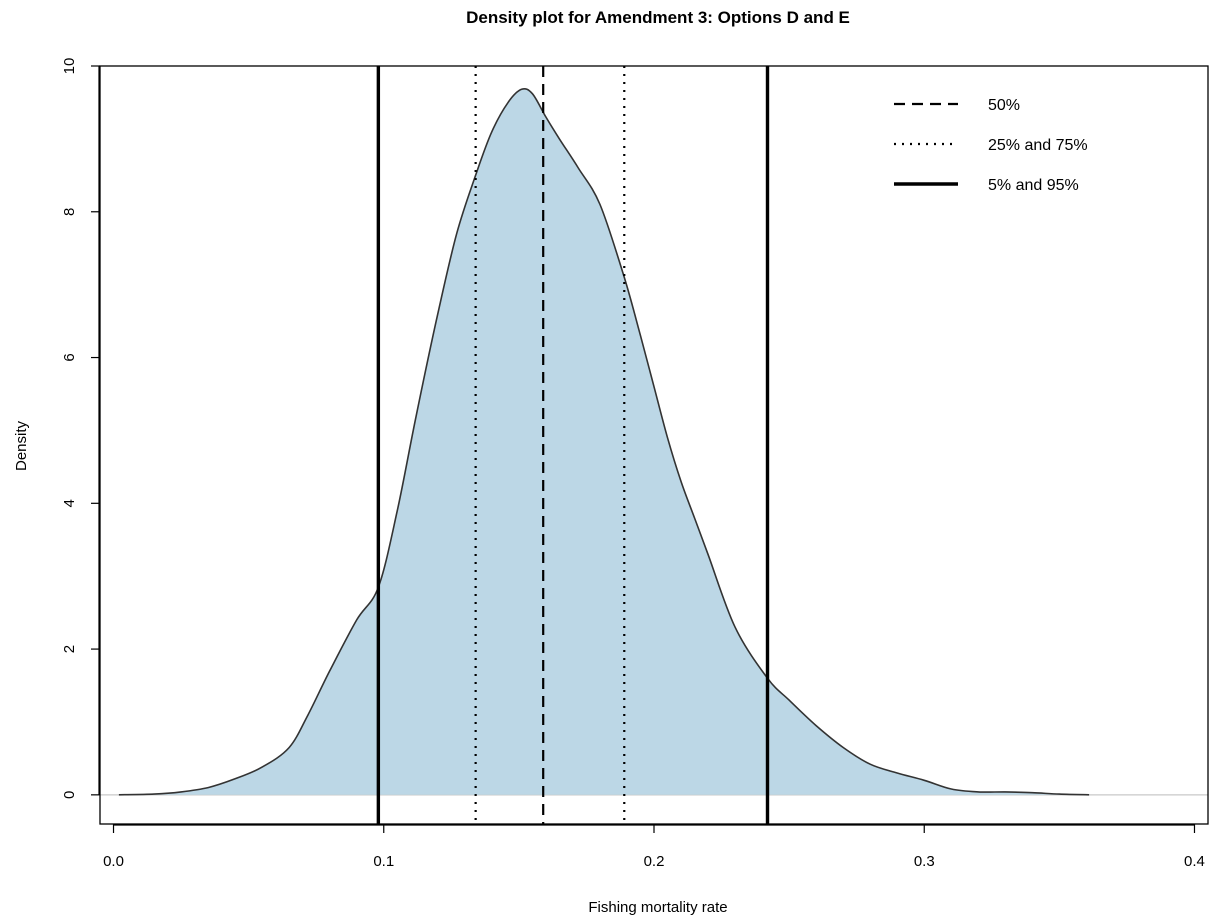 The width and height of the screenshot is (1211, 921). I want to click on x-tick-label: 0.0, so click(113, 861).